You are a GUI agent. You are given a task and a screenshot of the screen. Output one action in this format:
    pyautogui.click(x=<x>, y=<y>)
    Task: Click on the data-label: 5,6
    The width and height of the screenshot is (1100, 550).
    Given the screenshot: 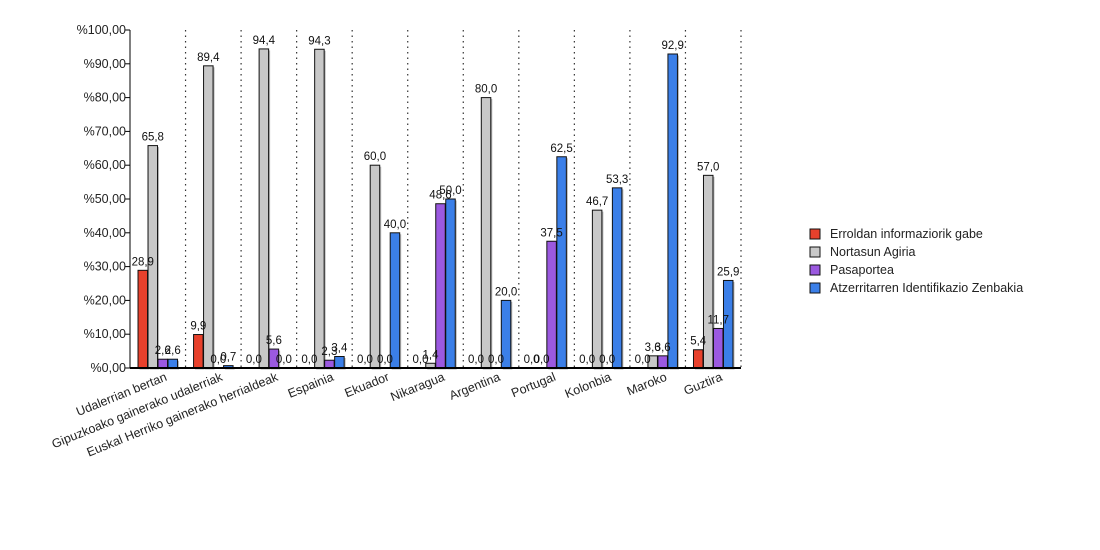 What is the action you would take?
    pyautogui.click(x=274, y=341)
    